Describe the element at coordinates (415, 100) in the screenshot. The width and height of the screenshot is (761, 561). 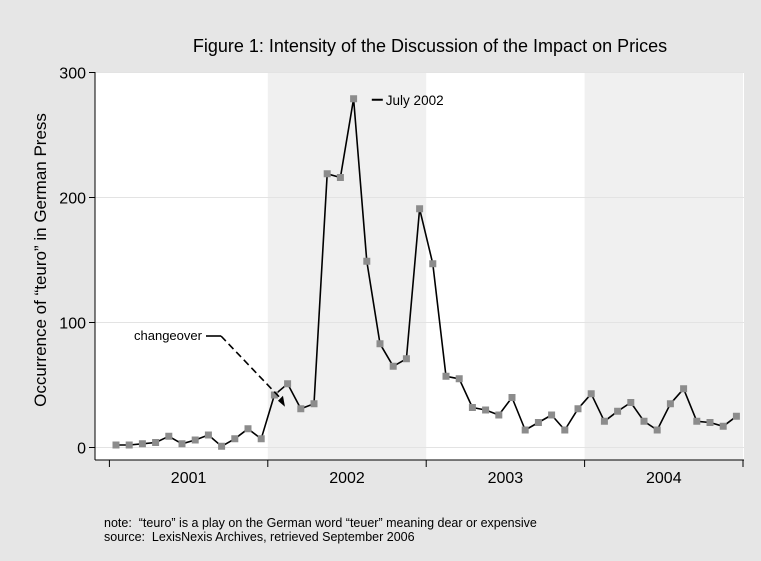
I see `annotation-july-2002: July 2002` at that location.